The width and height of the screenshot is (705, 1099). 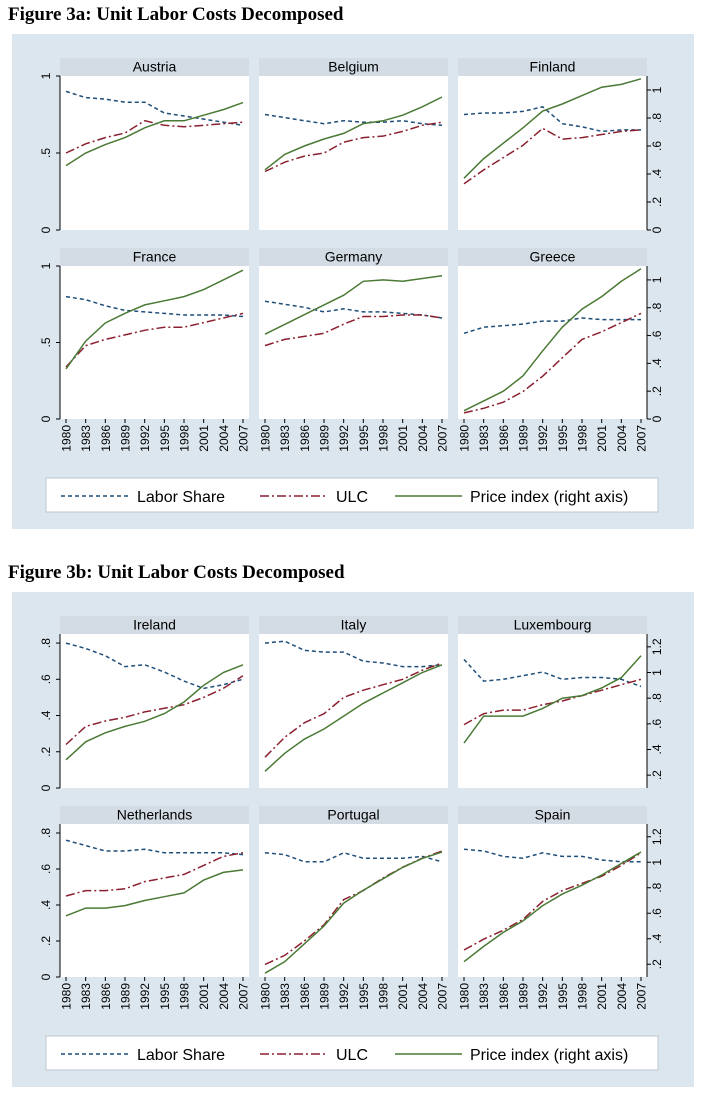 I want to click on legend-box, so click(x=352, y=1053).